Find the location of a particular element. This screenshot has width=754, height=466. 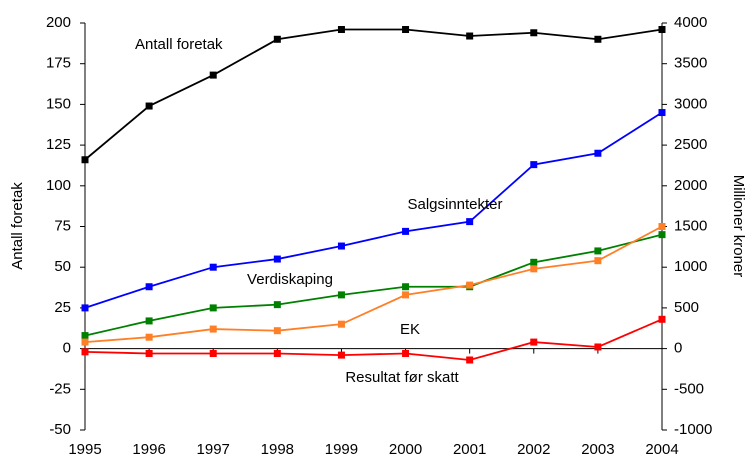

y2-tick-label: 4000 is located at coordinates (690, 22).